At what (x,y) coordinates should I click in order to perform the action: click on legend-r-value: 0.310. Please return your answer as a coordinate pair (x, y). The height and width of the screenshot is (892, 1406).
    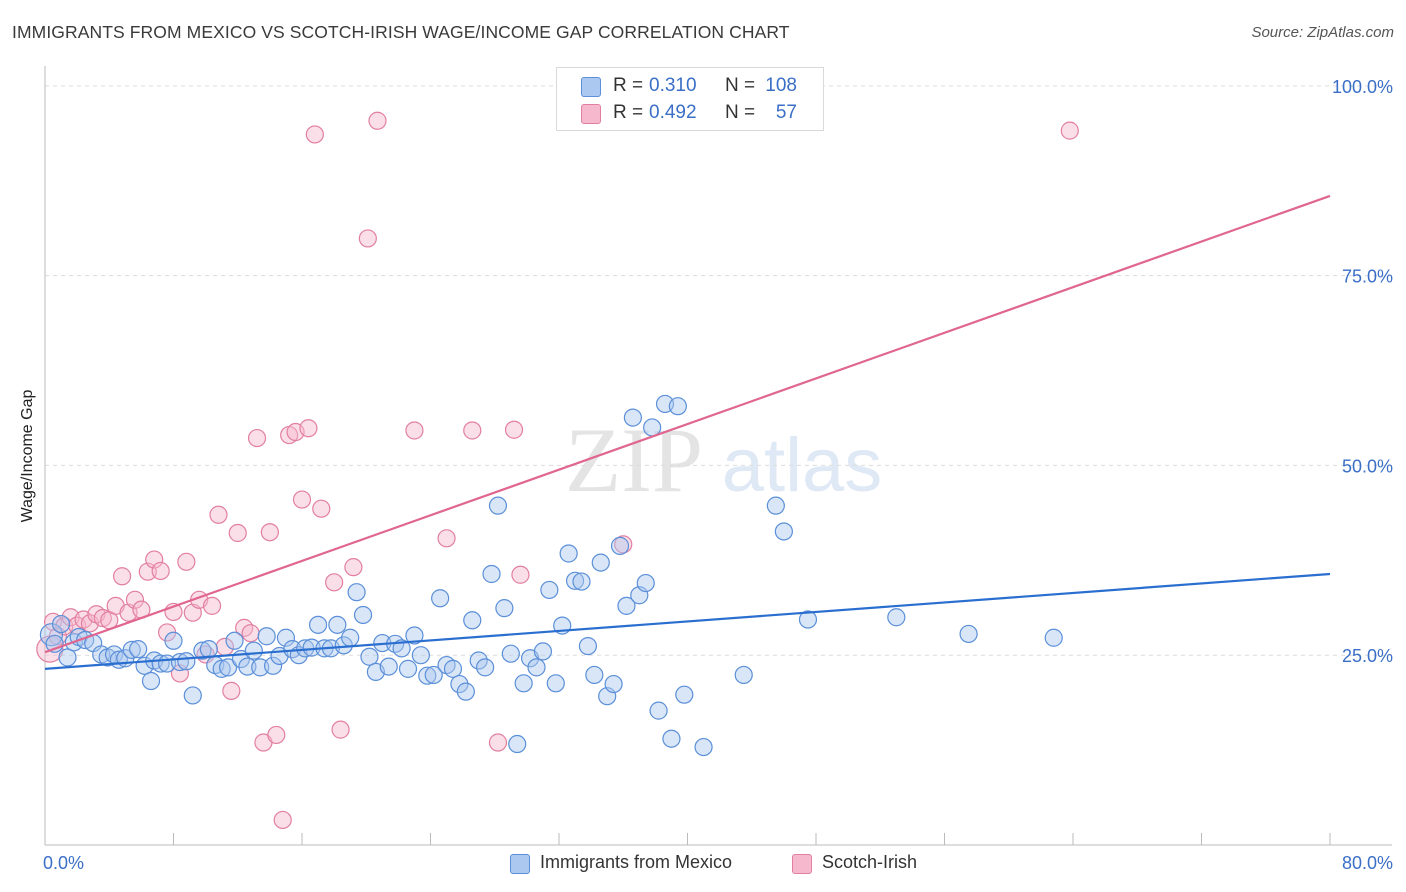
    Looking at the image, I should click on (673, 85).